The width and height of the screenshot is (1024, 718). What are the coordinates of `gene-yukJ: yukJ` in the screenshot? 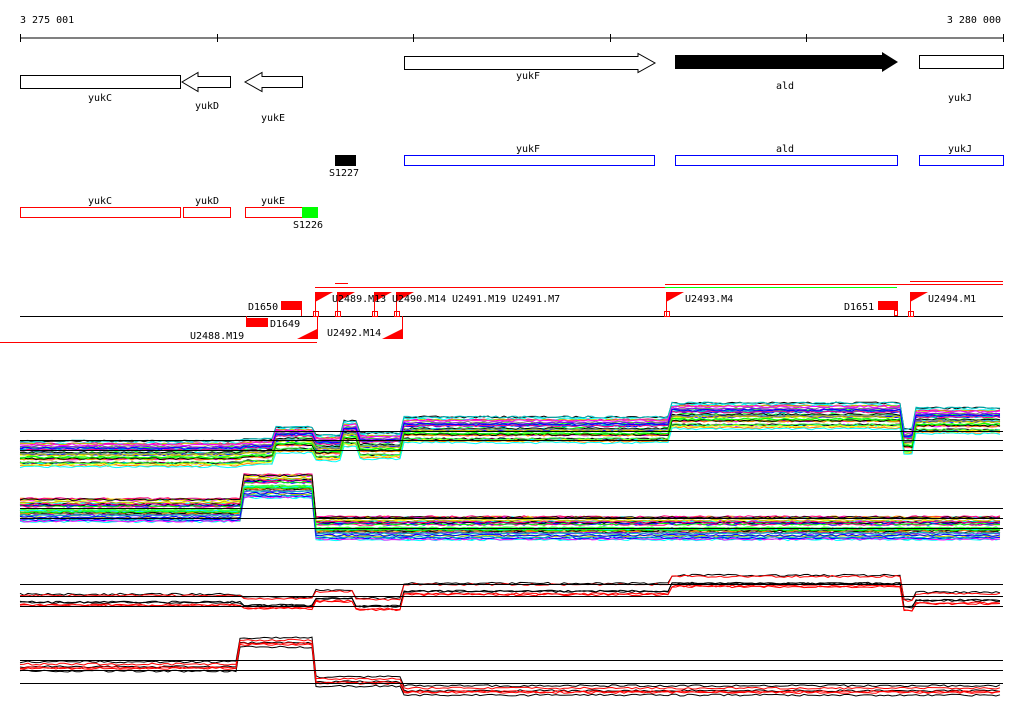 It's located at (961, 80).